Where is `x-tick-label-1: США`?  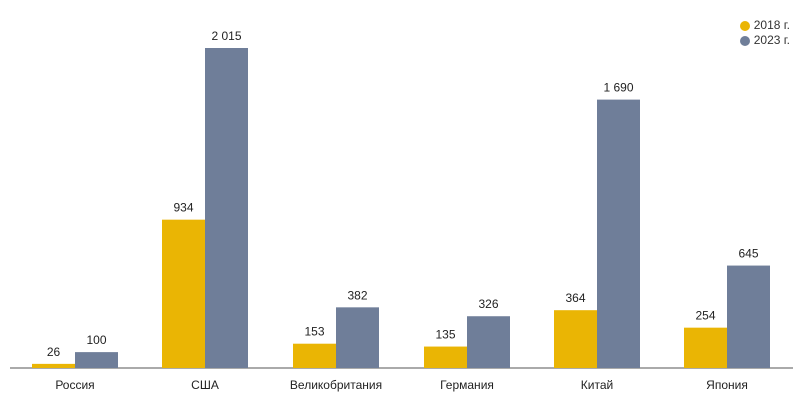 x-tick-label-1: США is located at coordinates (205, 385).